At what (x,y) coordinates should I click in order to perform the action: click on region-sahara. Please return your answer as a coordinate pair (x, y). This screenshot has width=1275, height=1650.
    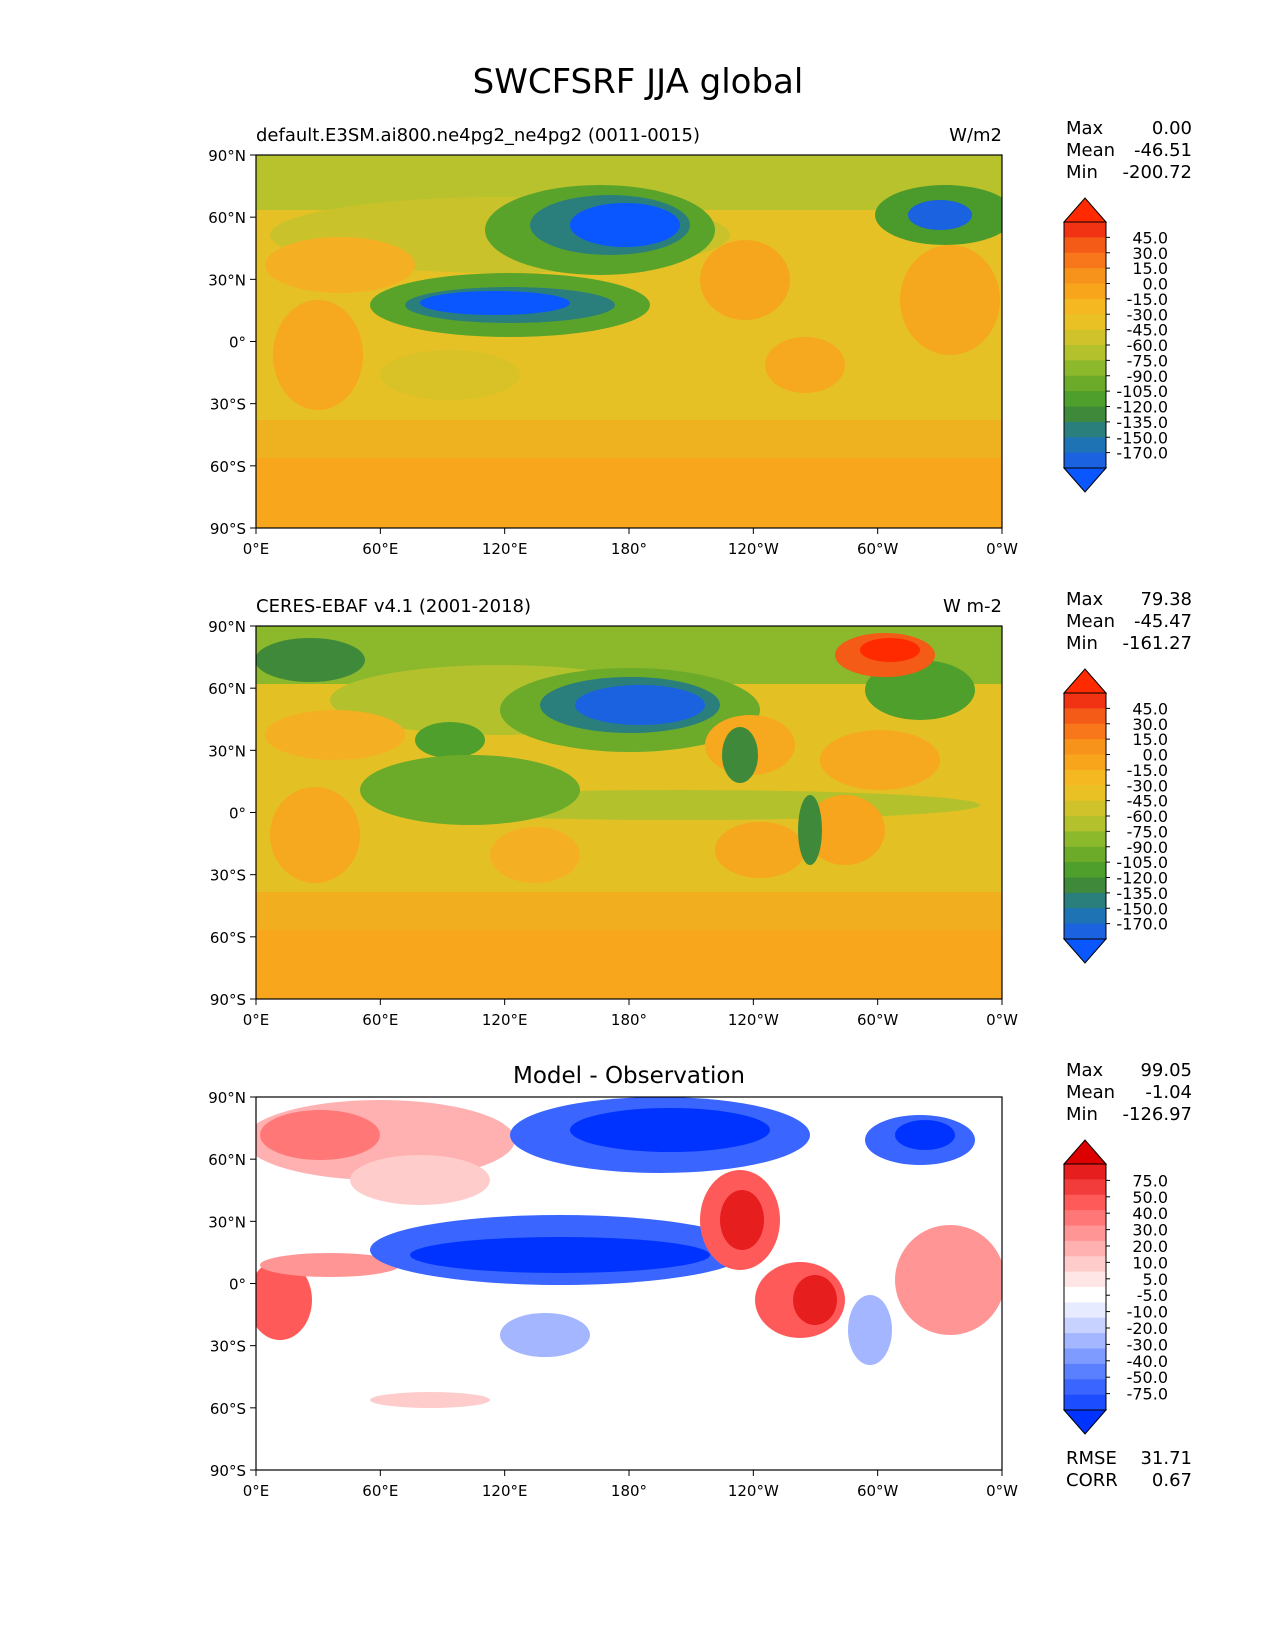
    Looking at the image, I should click on (340, 265).